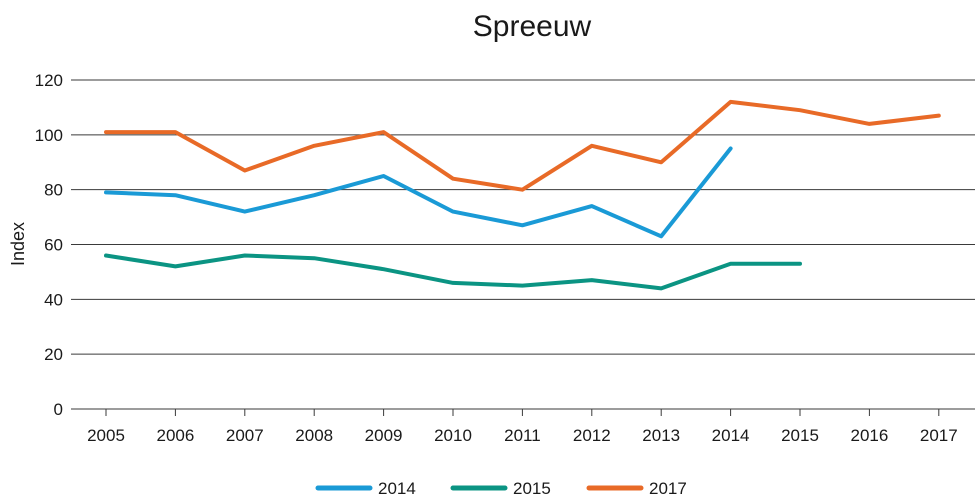 This screenshot has width=978, height=501. What do you see at coordinates (522, 435) in the screenshot?
I see `x-tick-label: 2011` at bounding box center [522, 435].